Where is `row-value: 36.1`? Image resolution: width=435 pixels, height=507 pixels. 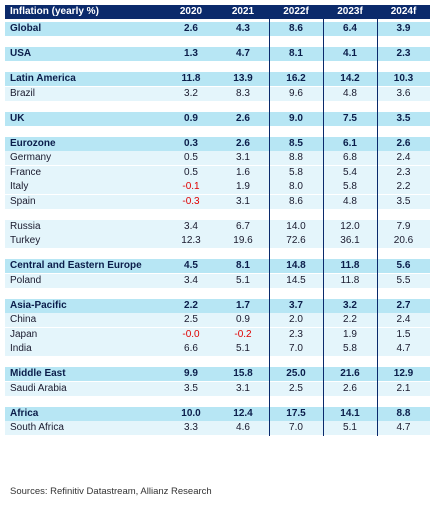 row-value: 36.1 is located at coordinates (350, 240).